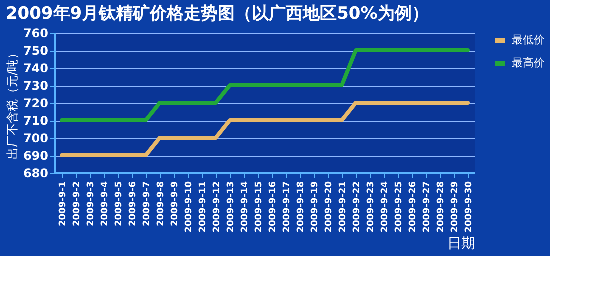  What do you see at coordinates (315, 207) in the screenshot?
I see `x-tick-label: 2009-9-19` at bounding box center [315, 207].